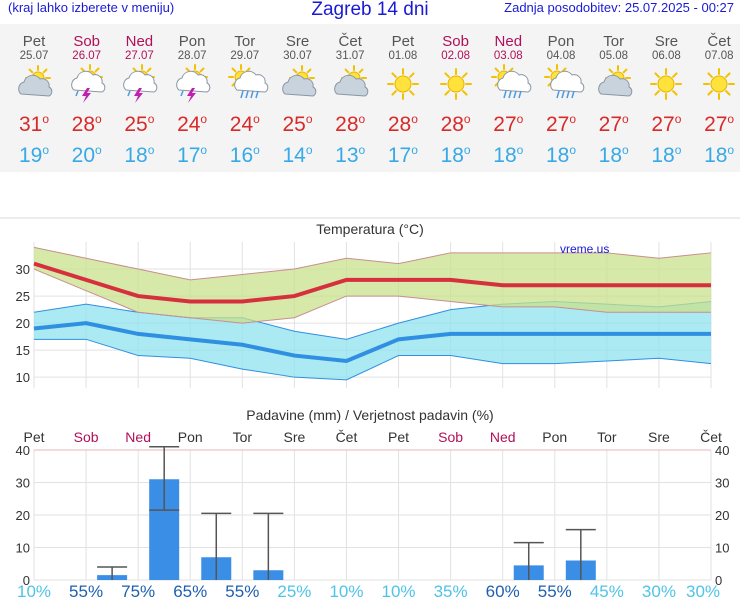 This screenshot has height=600, width=740. Describe the element at coordinates (294, 591) in the screenshot. I see `precipitation-probability: 25%` at that location.